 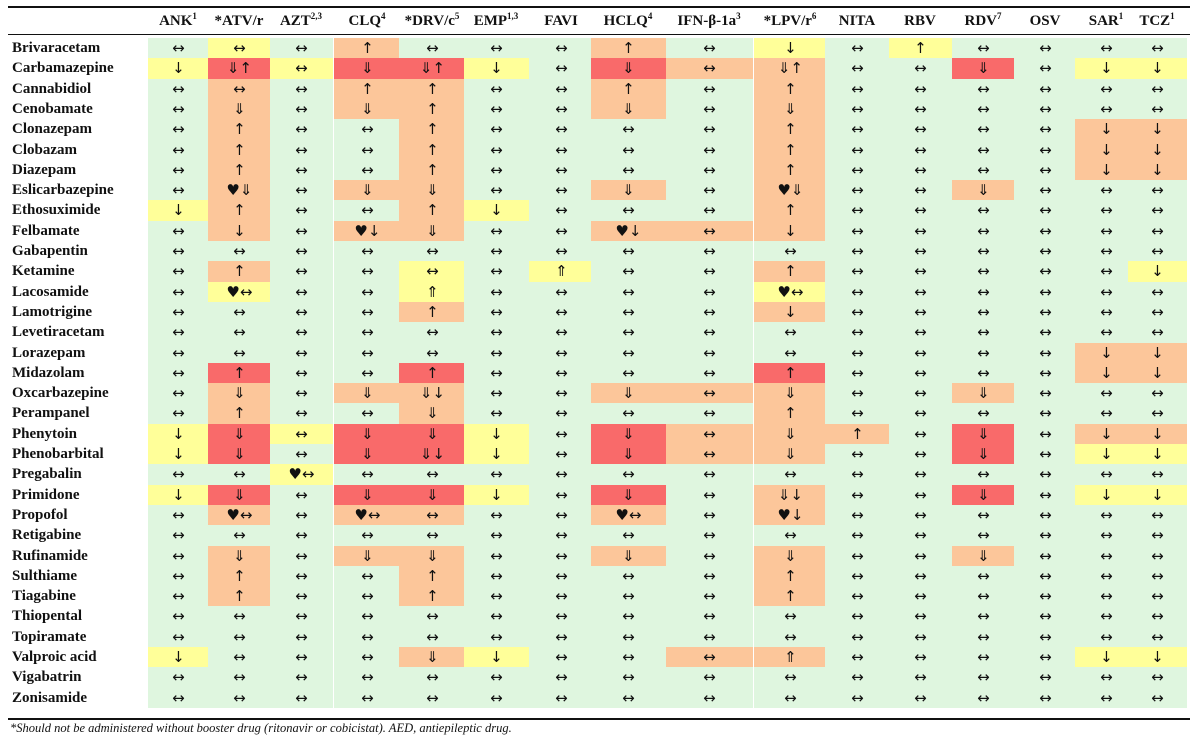 I want to click on table-cell: ♥↓, so click(x=367, y=231).